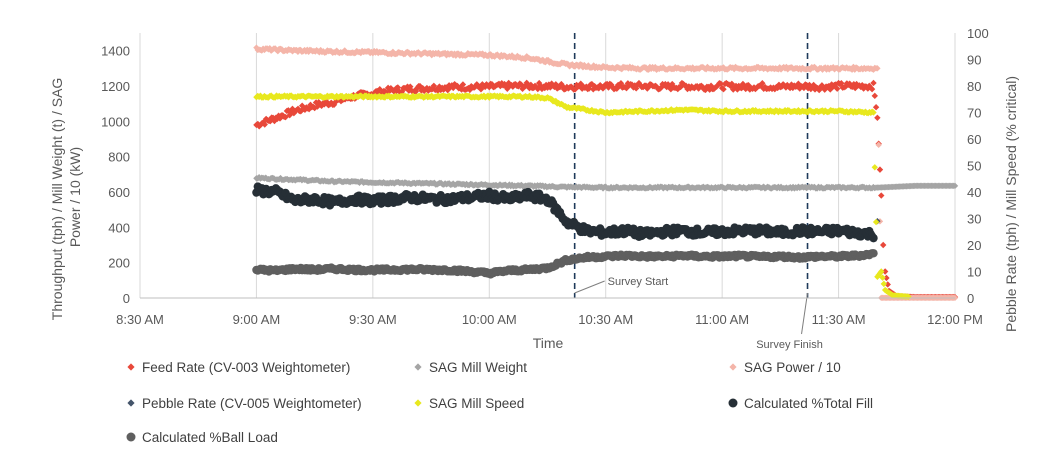 This screenshot has height=474, width=1058. Describe the element at coordinates (257, 319) in the screenshot. I see `x-tick-label: 9:00 AM` at that location.